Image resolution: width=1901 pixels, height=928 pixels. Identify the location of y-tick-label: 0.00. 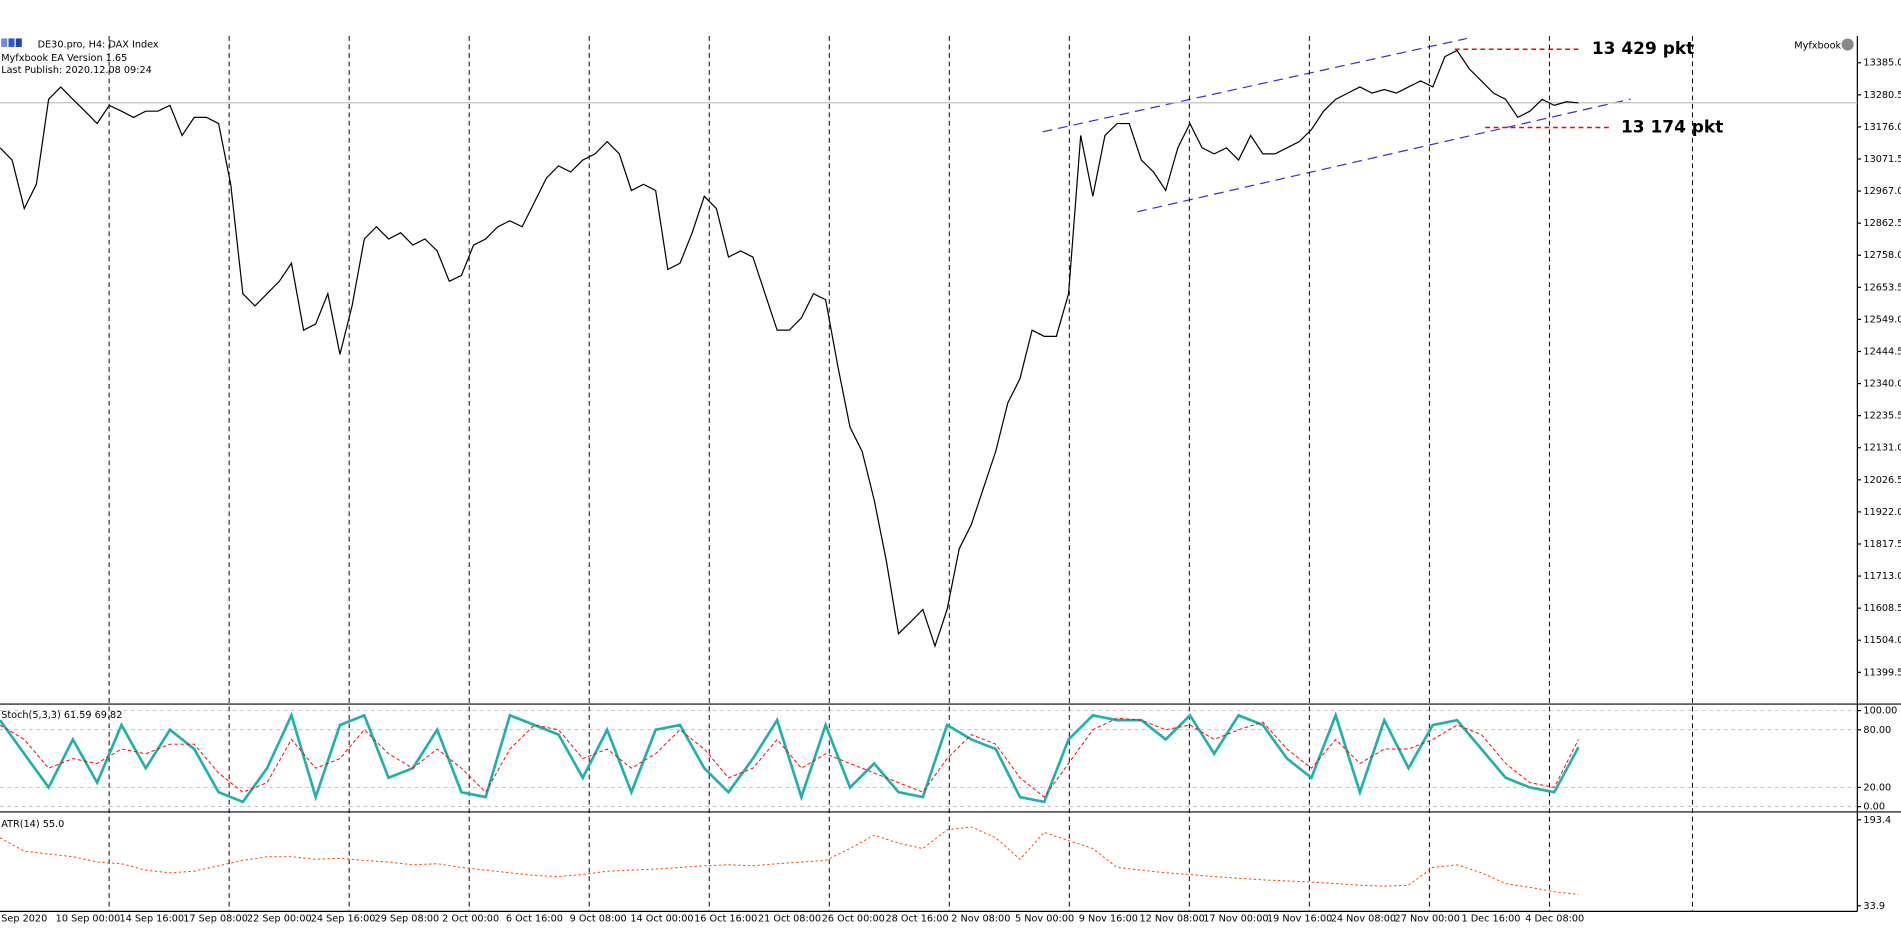
(1874, 807).